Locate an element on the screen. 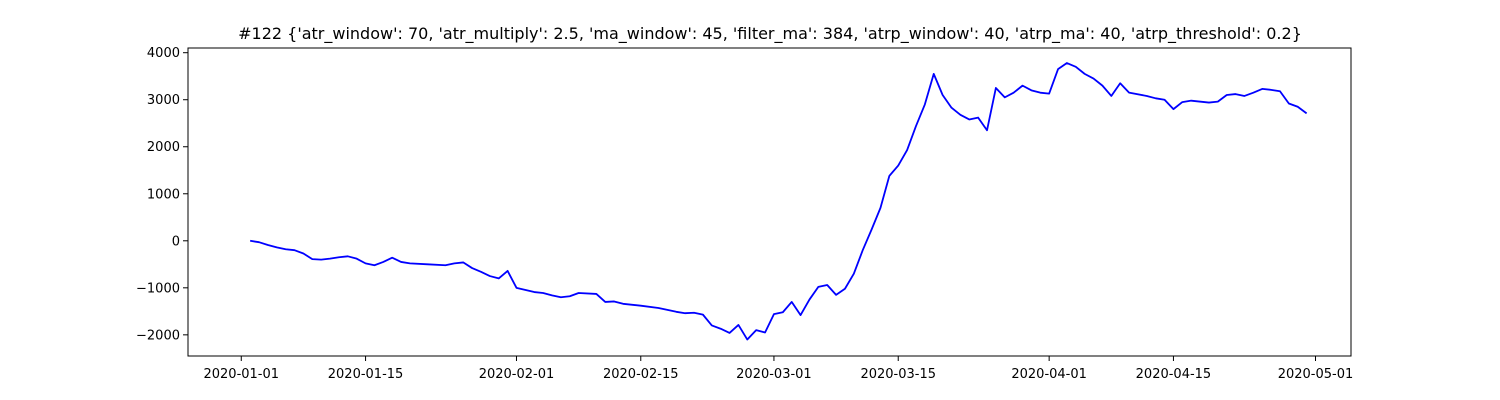 The width and height of the screenshot is (1500, 400). y-tick-label: 4000 is located at coordinates (163, 53).